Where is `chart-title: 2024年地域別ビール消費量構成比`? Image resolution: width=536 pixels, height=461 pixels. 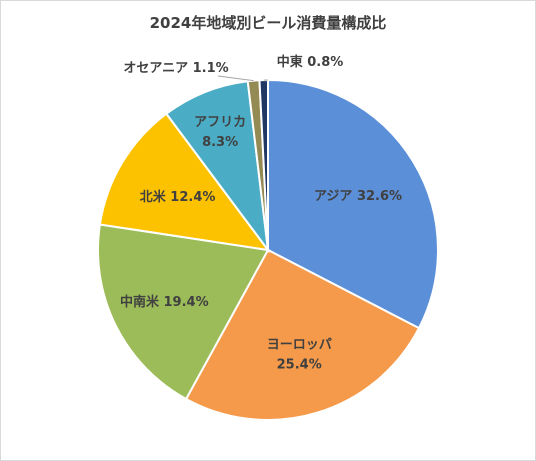
chart-title: 2024年地域別ビール消費量構成比 is located at coordinates (268, 23).